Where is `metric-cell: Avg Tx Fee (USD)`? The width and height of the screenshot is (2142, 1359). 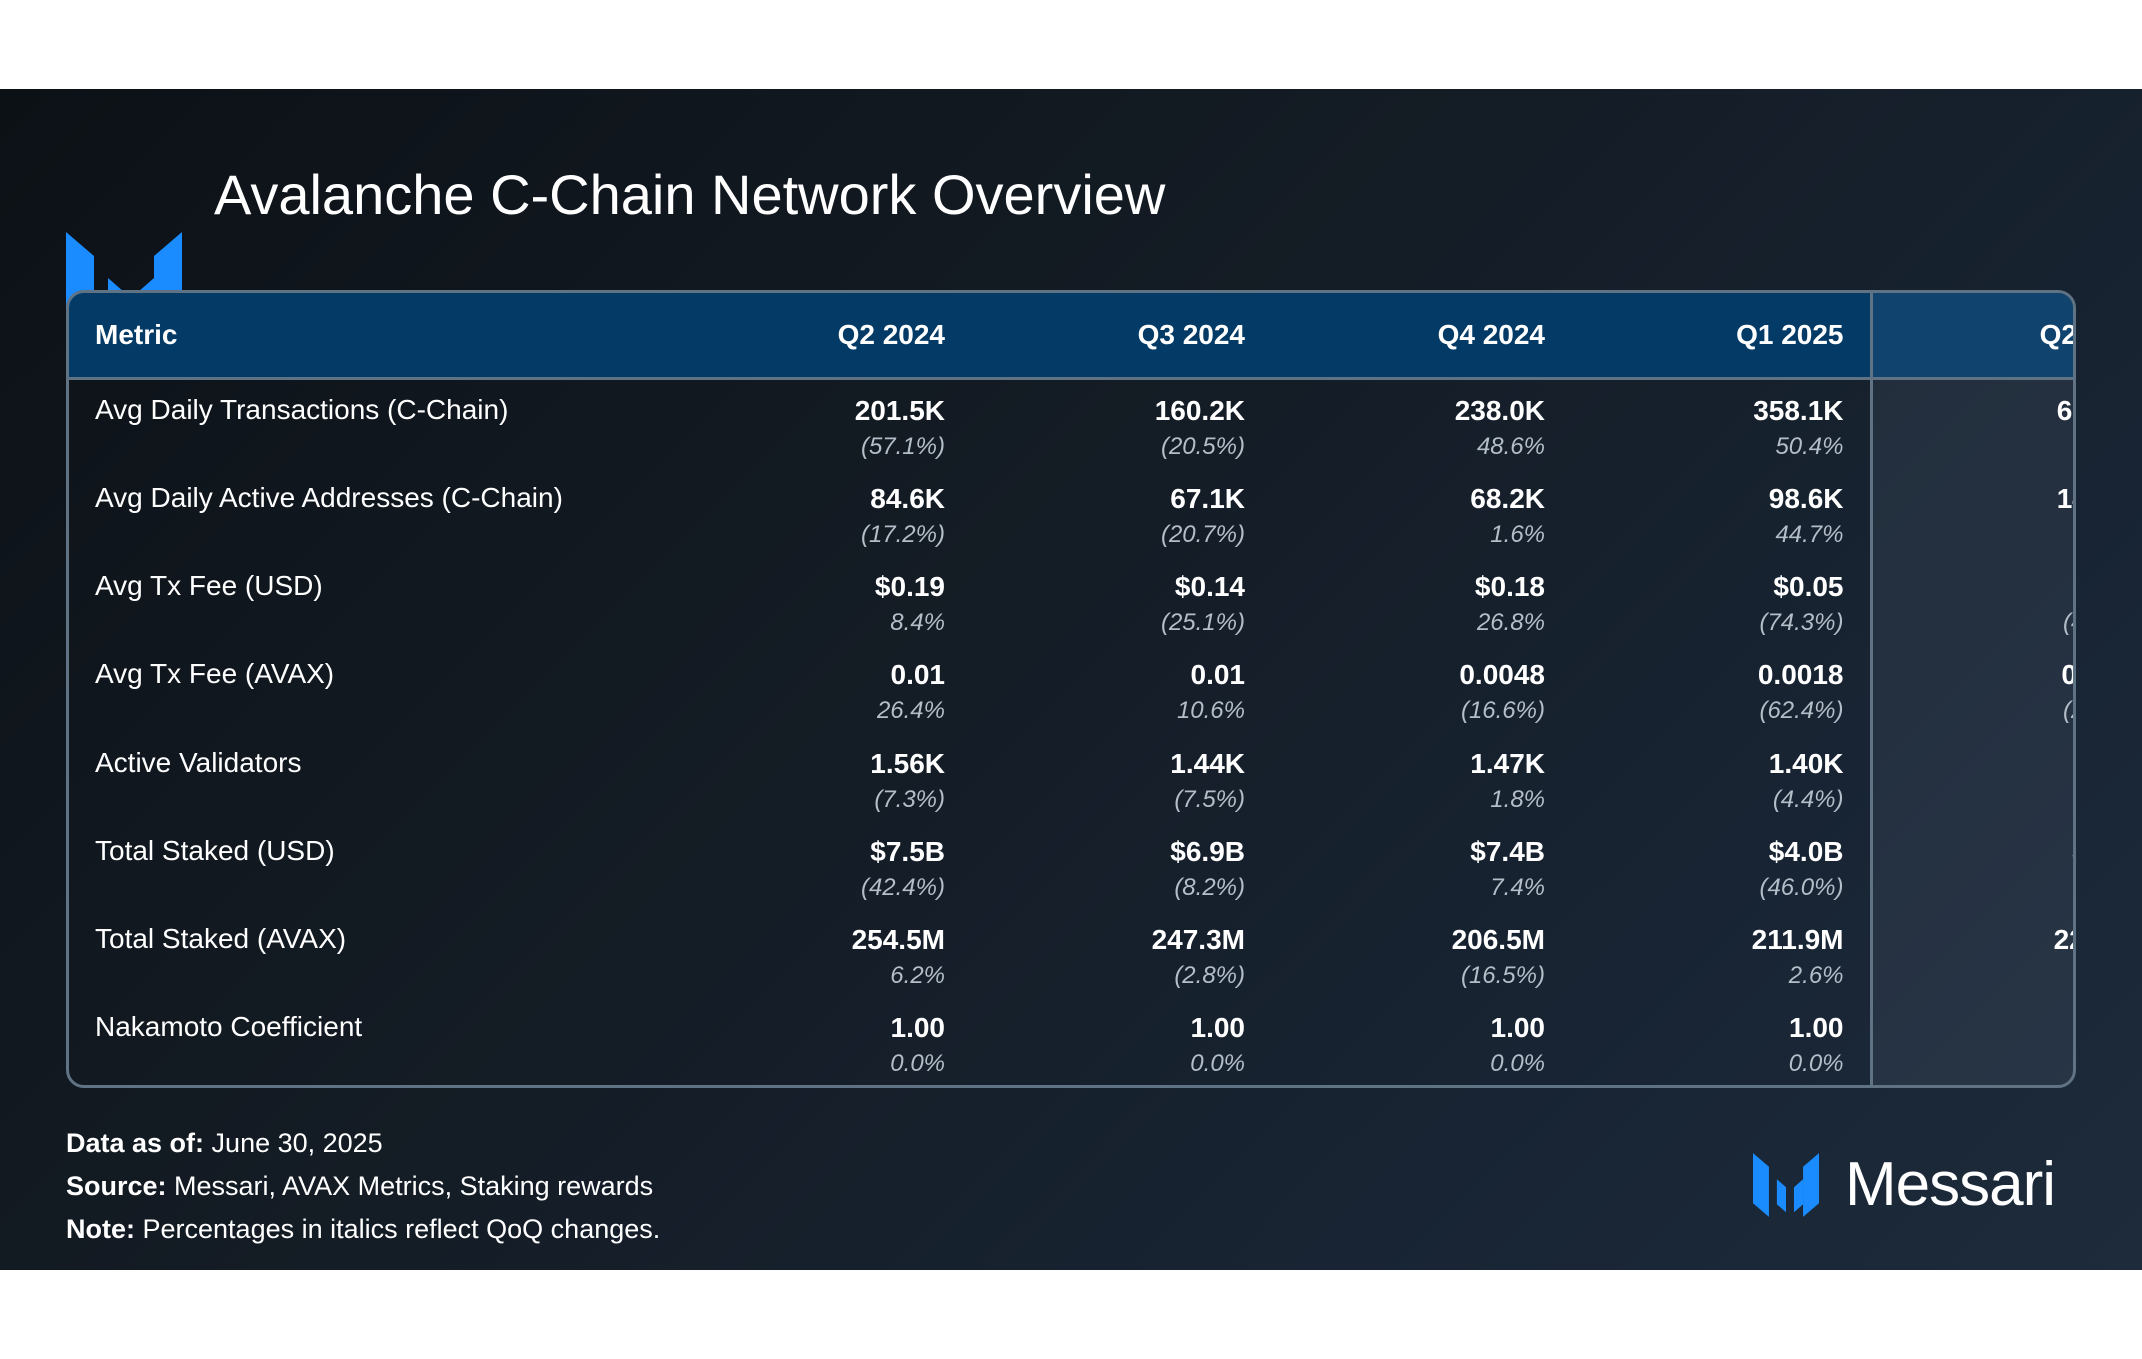 metric-cell: Avg Tx Fee (USD) is located at coordinates (370, 600).